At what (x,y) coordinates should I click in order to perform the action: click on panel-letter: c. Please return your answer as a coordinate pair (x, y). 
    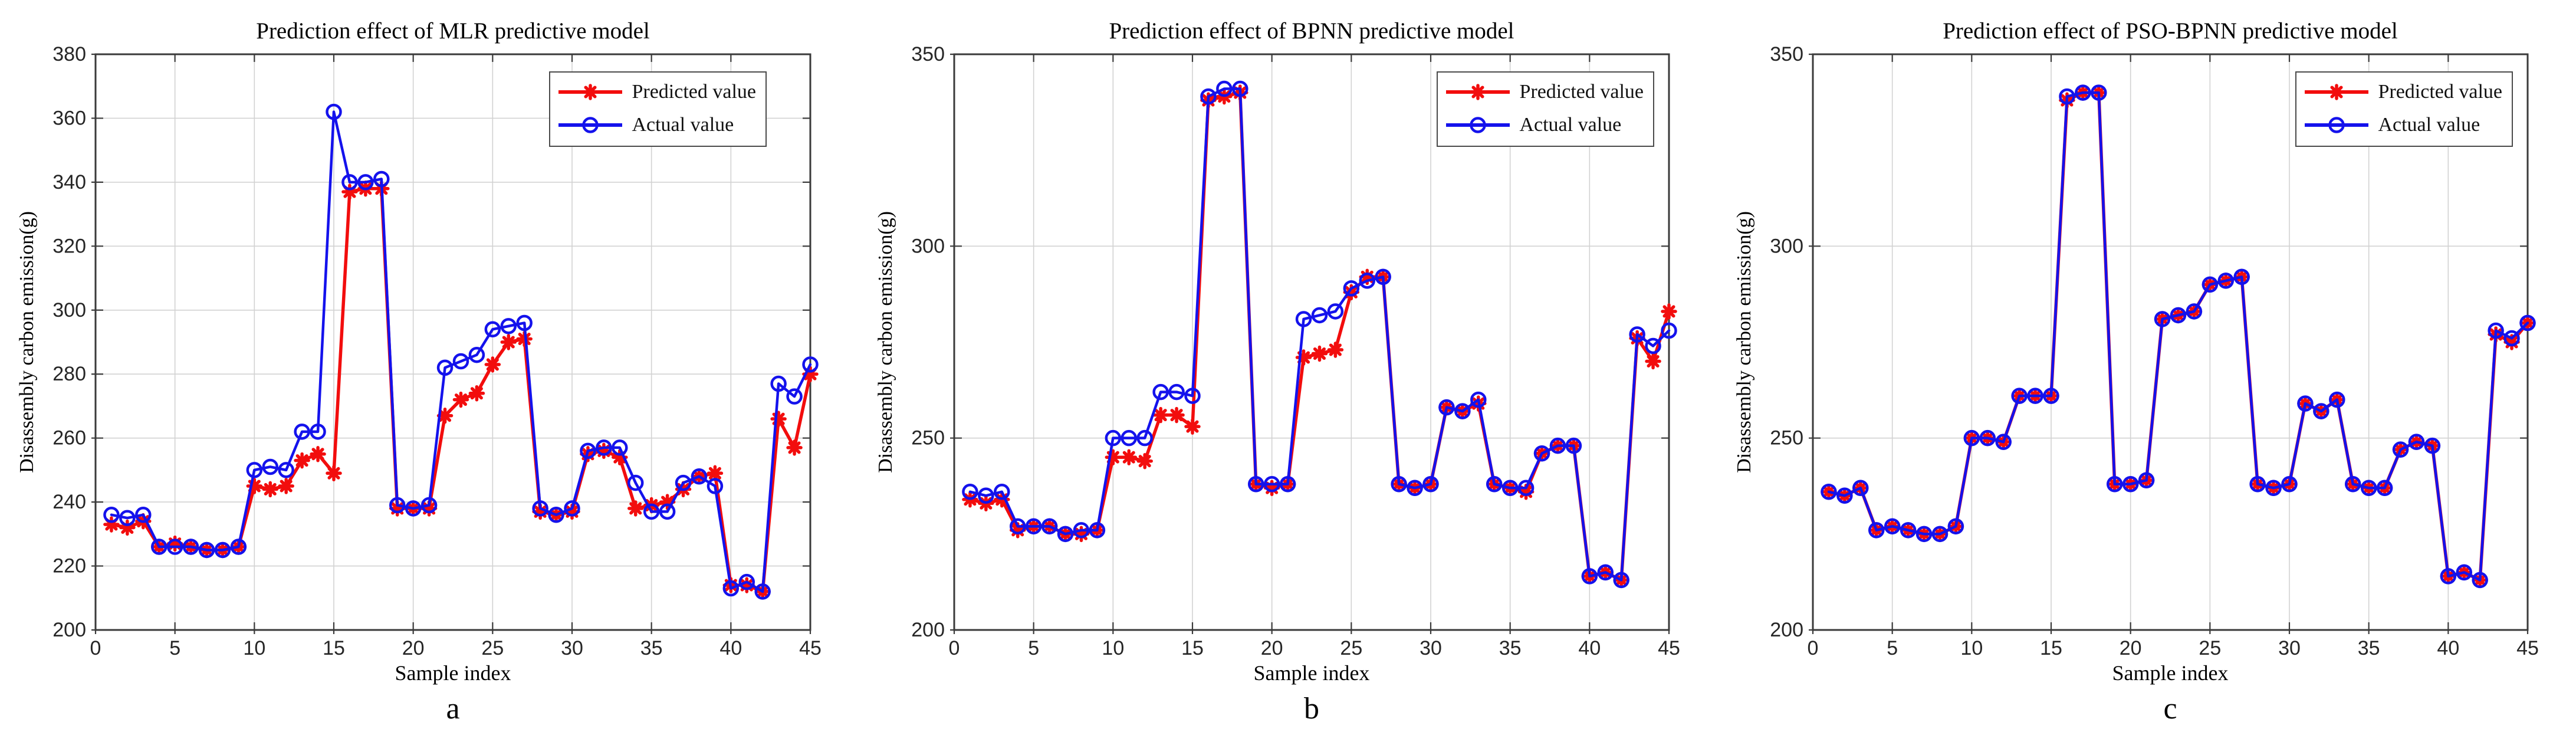
    Looking at the image, I should click on (2170, 709).